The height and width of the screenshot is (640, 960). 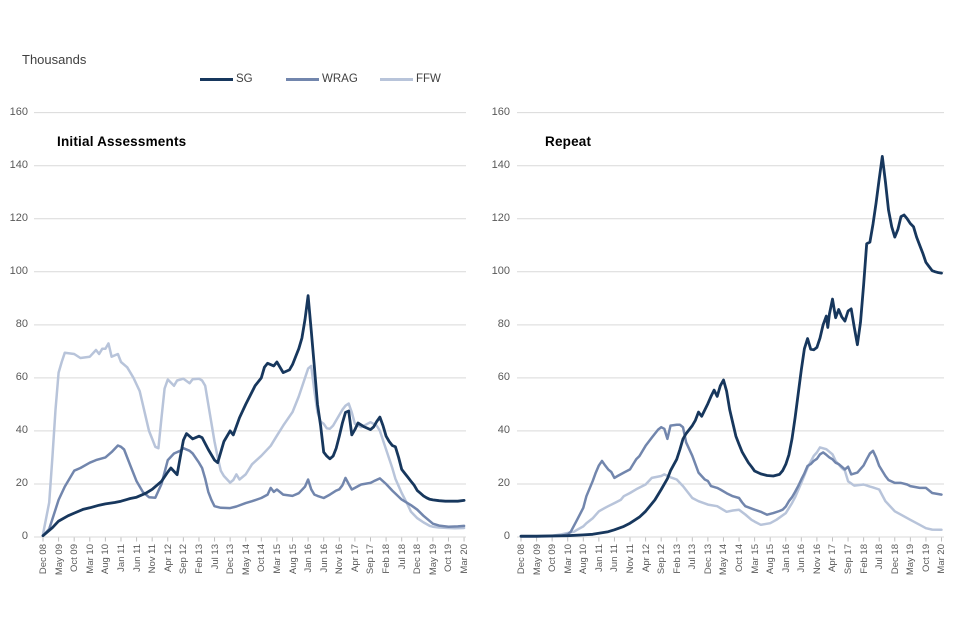 I want to click on wrag-line-swatch-icon, so click(x=302, y=79).